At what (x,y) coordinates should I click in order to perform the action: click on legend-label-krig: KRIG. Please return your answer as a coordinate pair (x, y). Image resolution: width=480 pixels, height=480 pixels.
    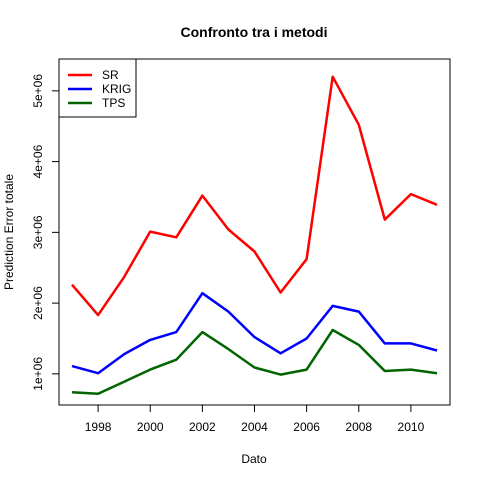
    Looking at the image, I should click on (116, 89).